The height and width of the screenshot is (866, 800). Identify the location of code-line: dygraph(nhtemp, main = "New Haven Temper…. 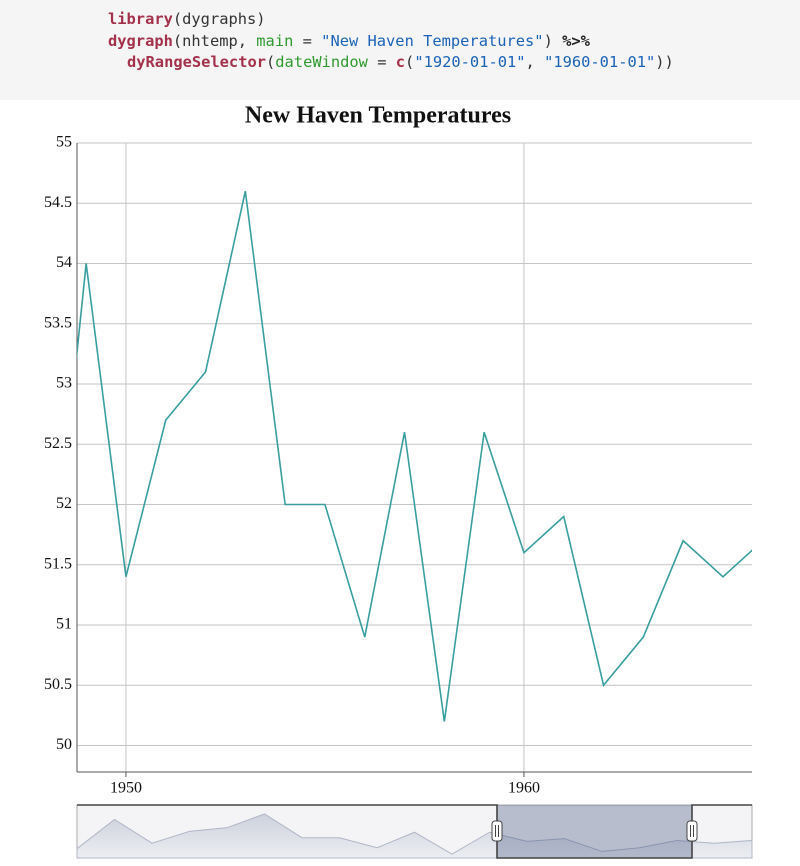
(454, 42).